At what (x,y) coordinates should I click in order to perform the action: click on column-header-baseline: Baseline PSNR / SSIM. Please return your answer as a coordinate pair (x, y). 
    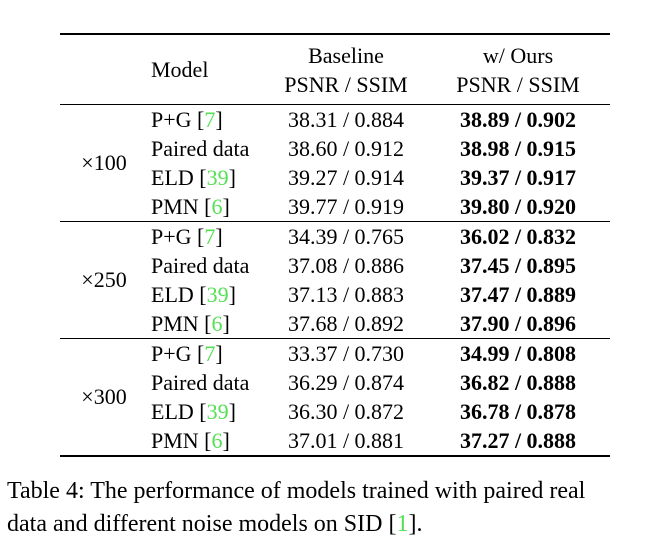
    Looking at the image, I should click on (346, 70).